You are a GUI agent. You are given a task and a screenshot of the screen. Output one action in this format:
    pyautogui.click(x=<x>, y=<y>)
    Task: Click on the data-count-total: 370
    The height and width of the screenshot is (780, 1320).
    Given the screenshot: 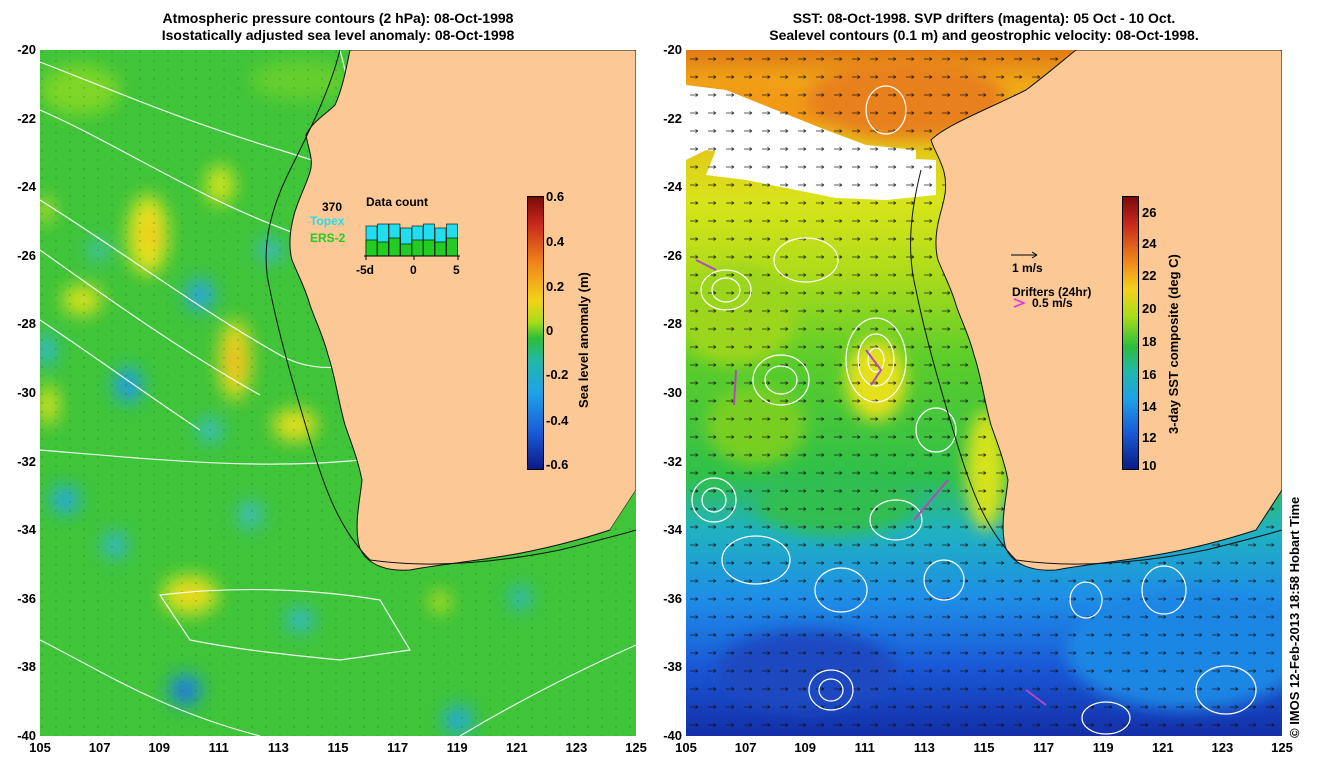 What is the action you would take?
    pyautogui.click(x=332, y=207)
    